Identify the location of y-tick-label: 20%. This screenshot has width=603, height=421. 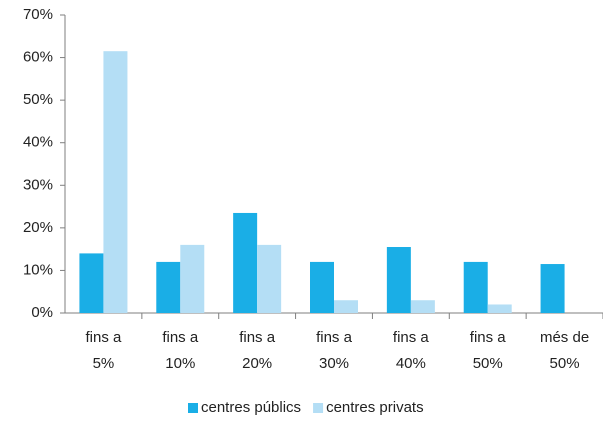
(38, 227).